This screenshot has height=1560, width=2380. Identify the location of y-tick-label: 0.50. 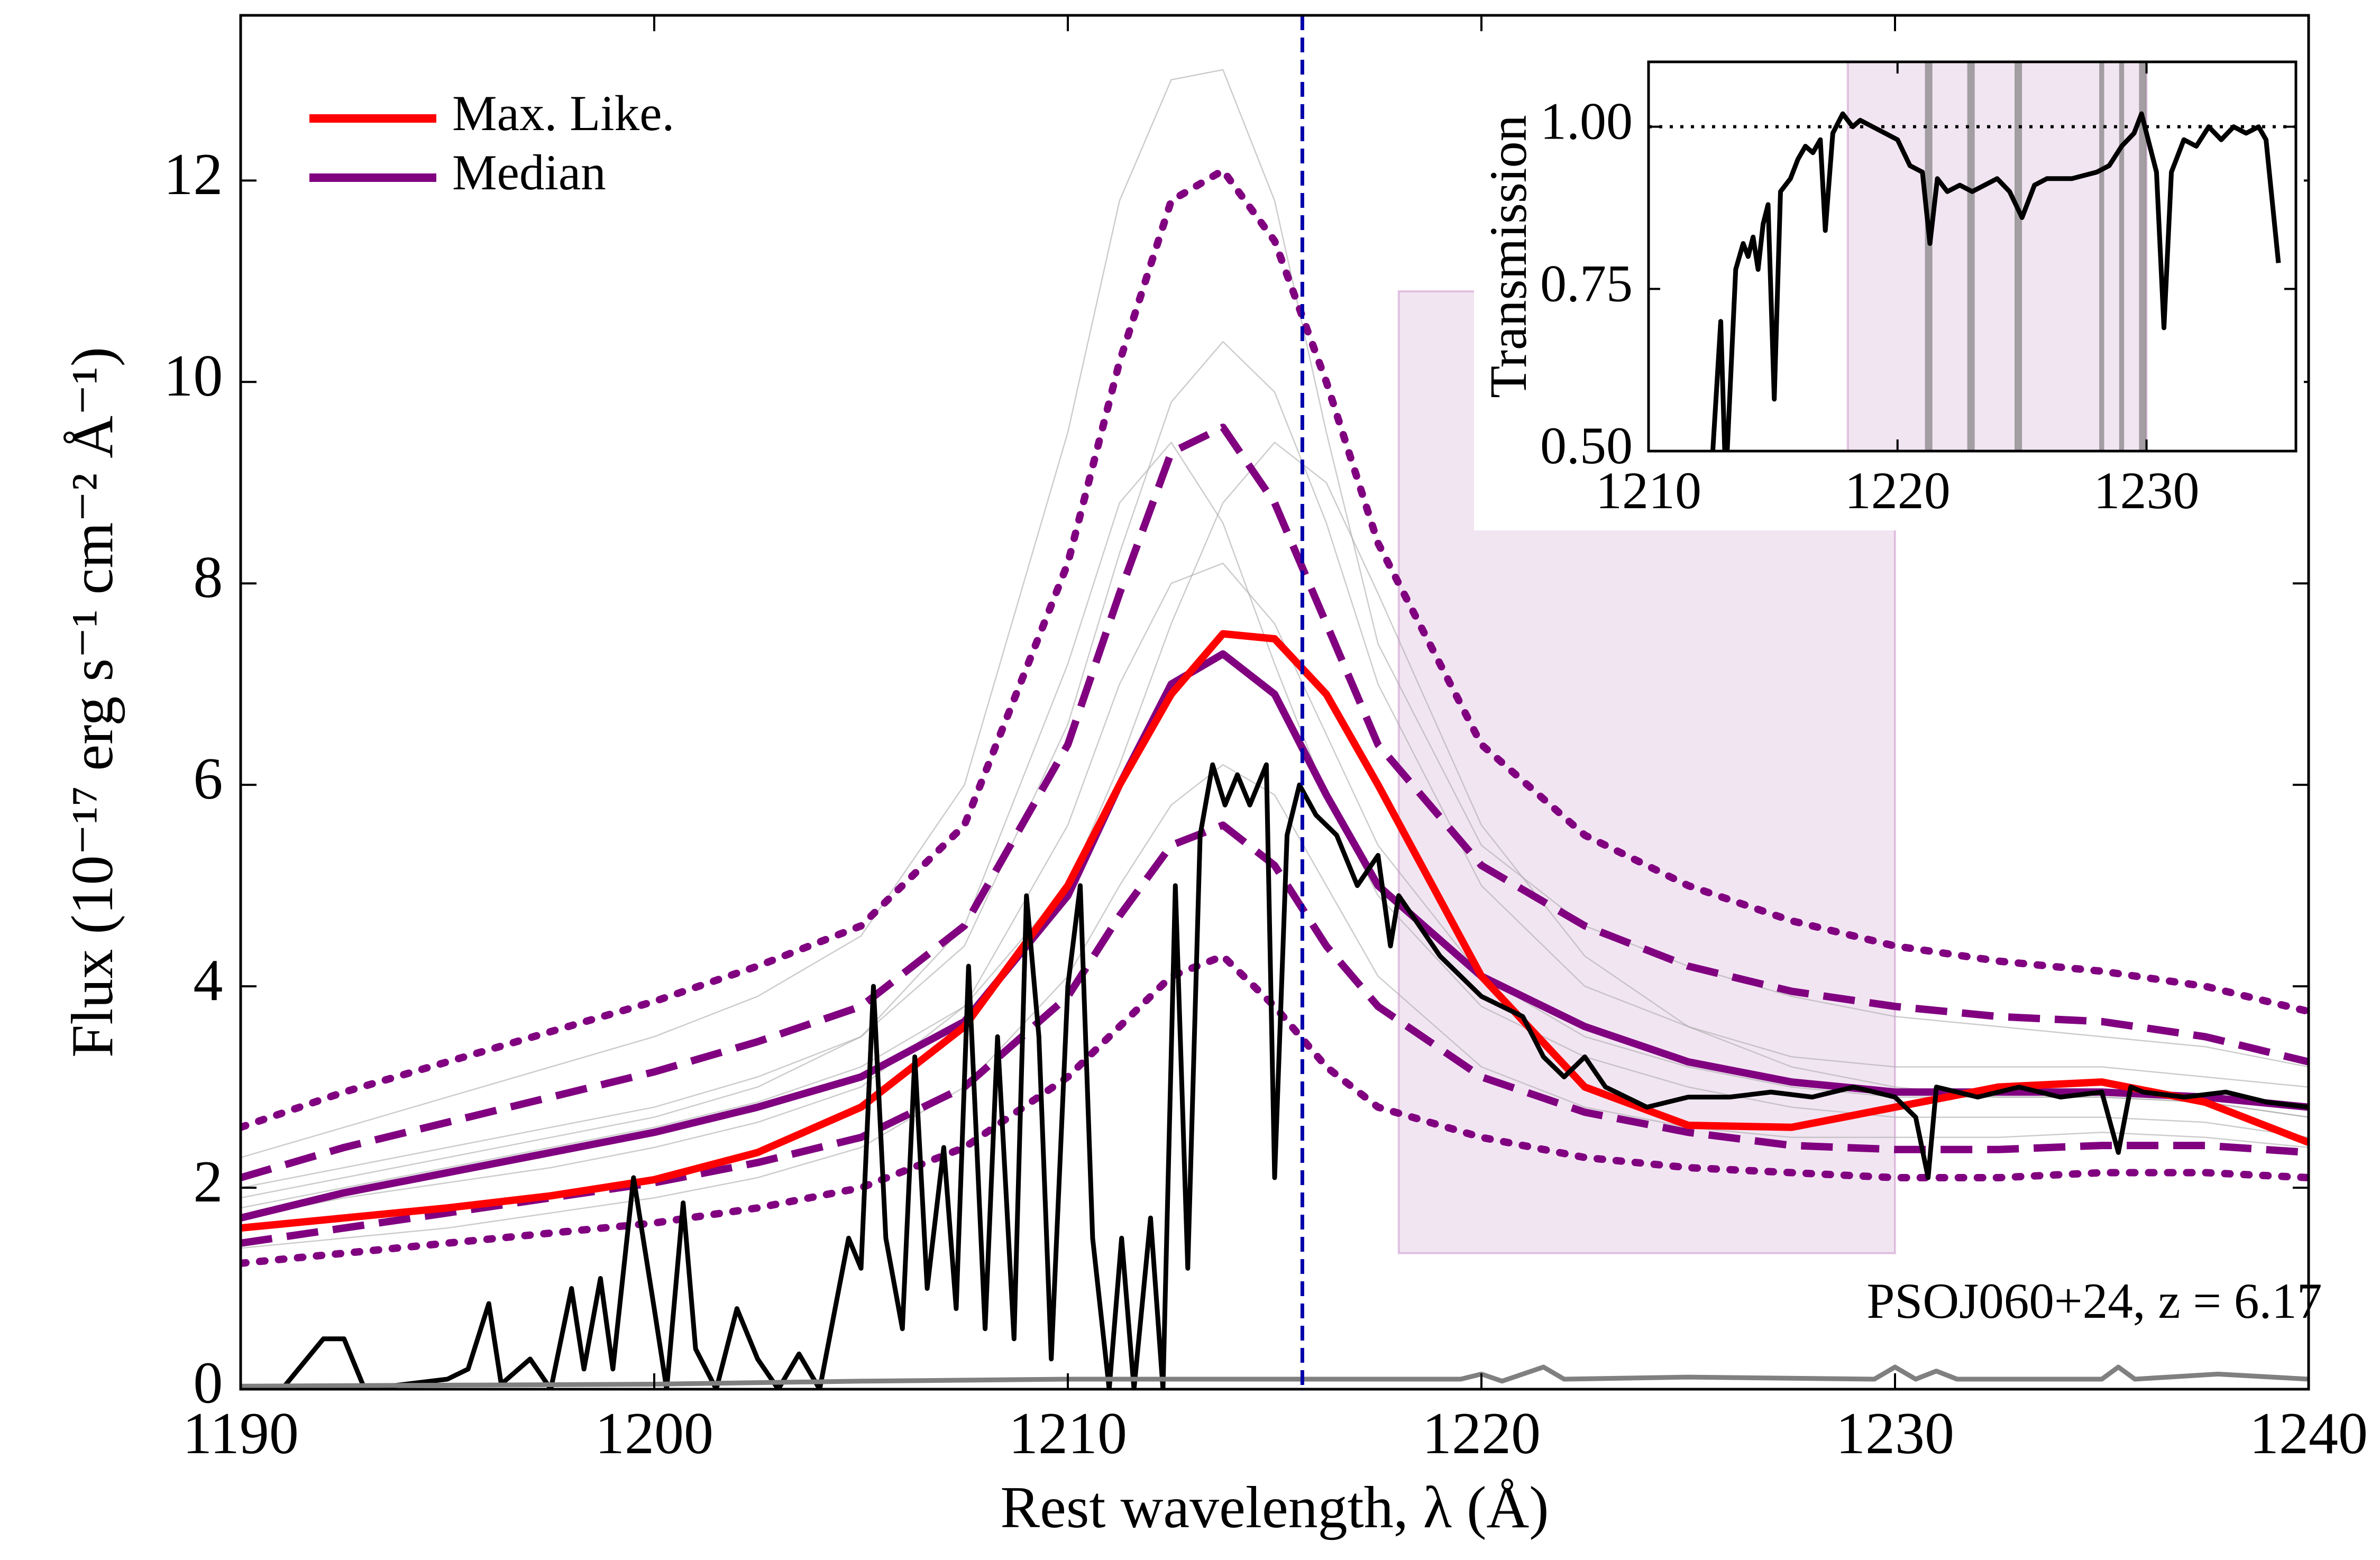
(1586, 445).